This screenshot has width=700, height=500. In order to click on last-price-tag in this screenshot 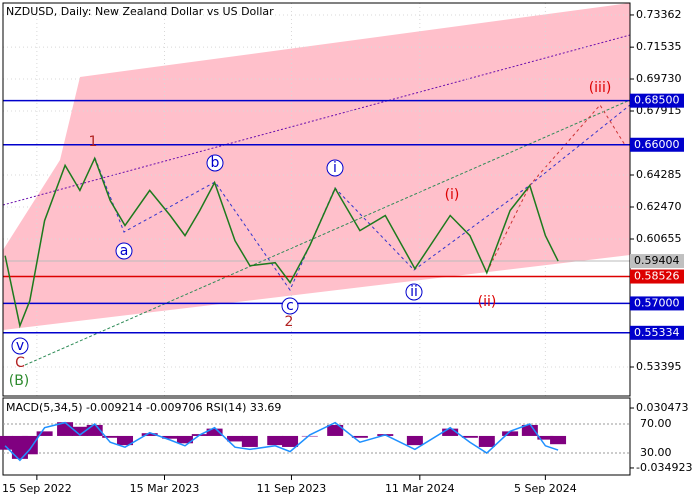, I will do `click(657, 261)`.